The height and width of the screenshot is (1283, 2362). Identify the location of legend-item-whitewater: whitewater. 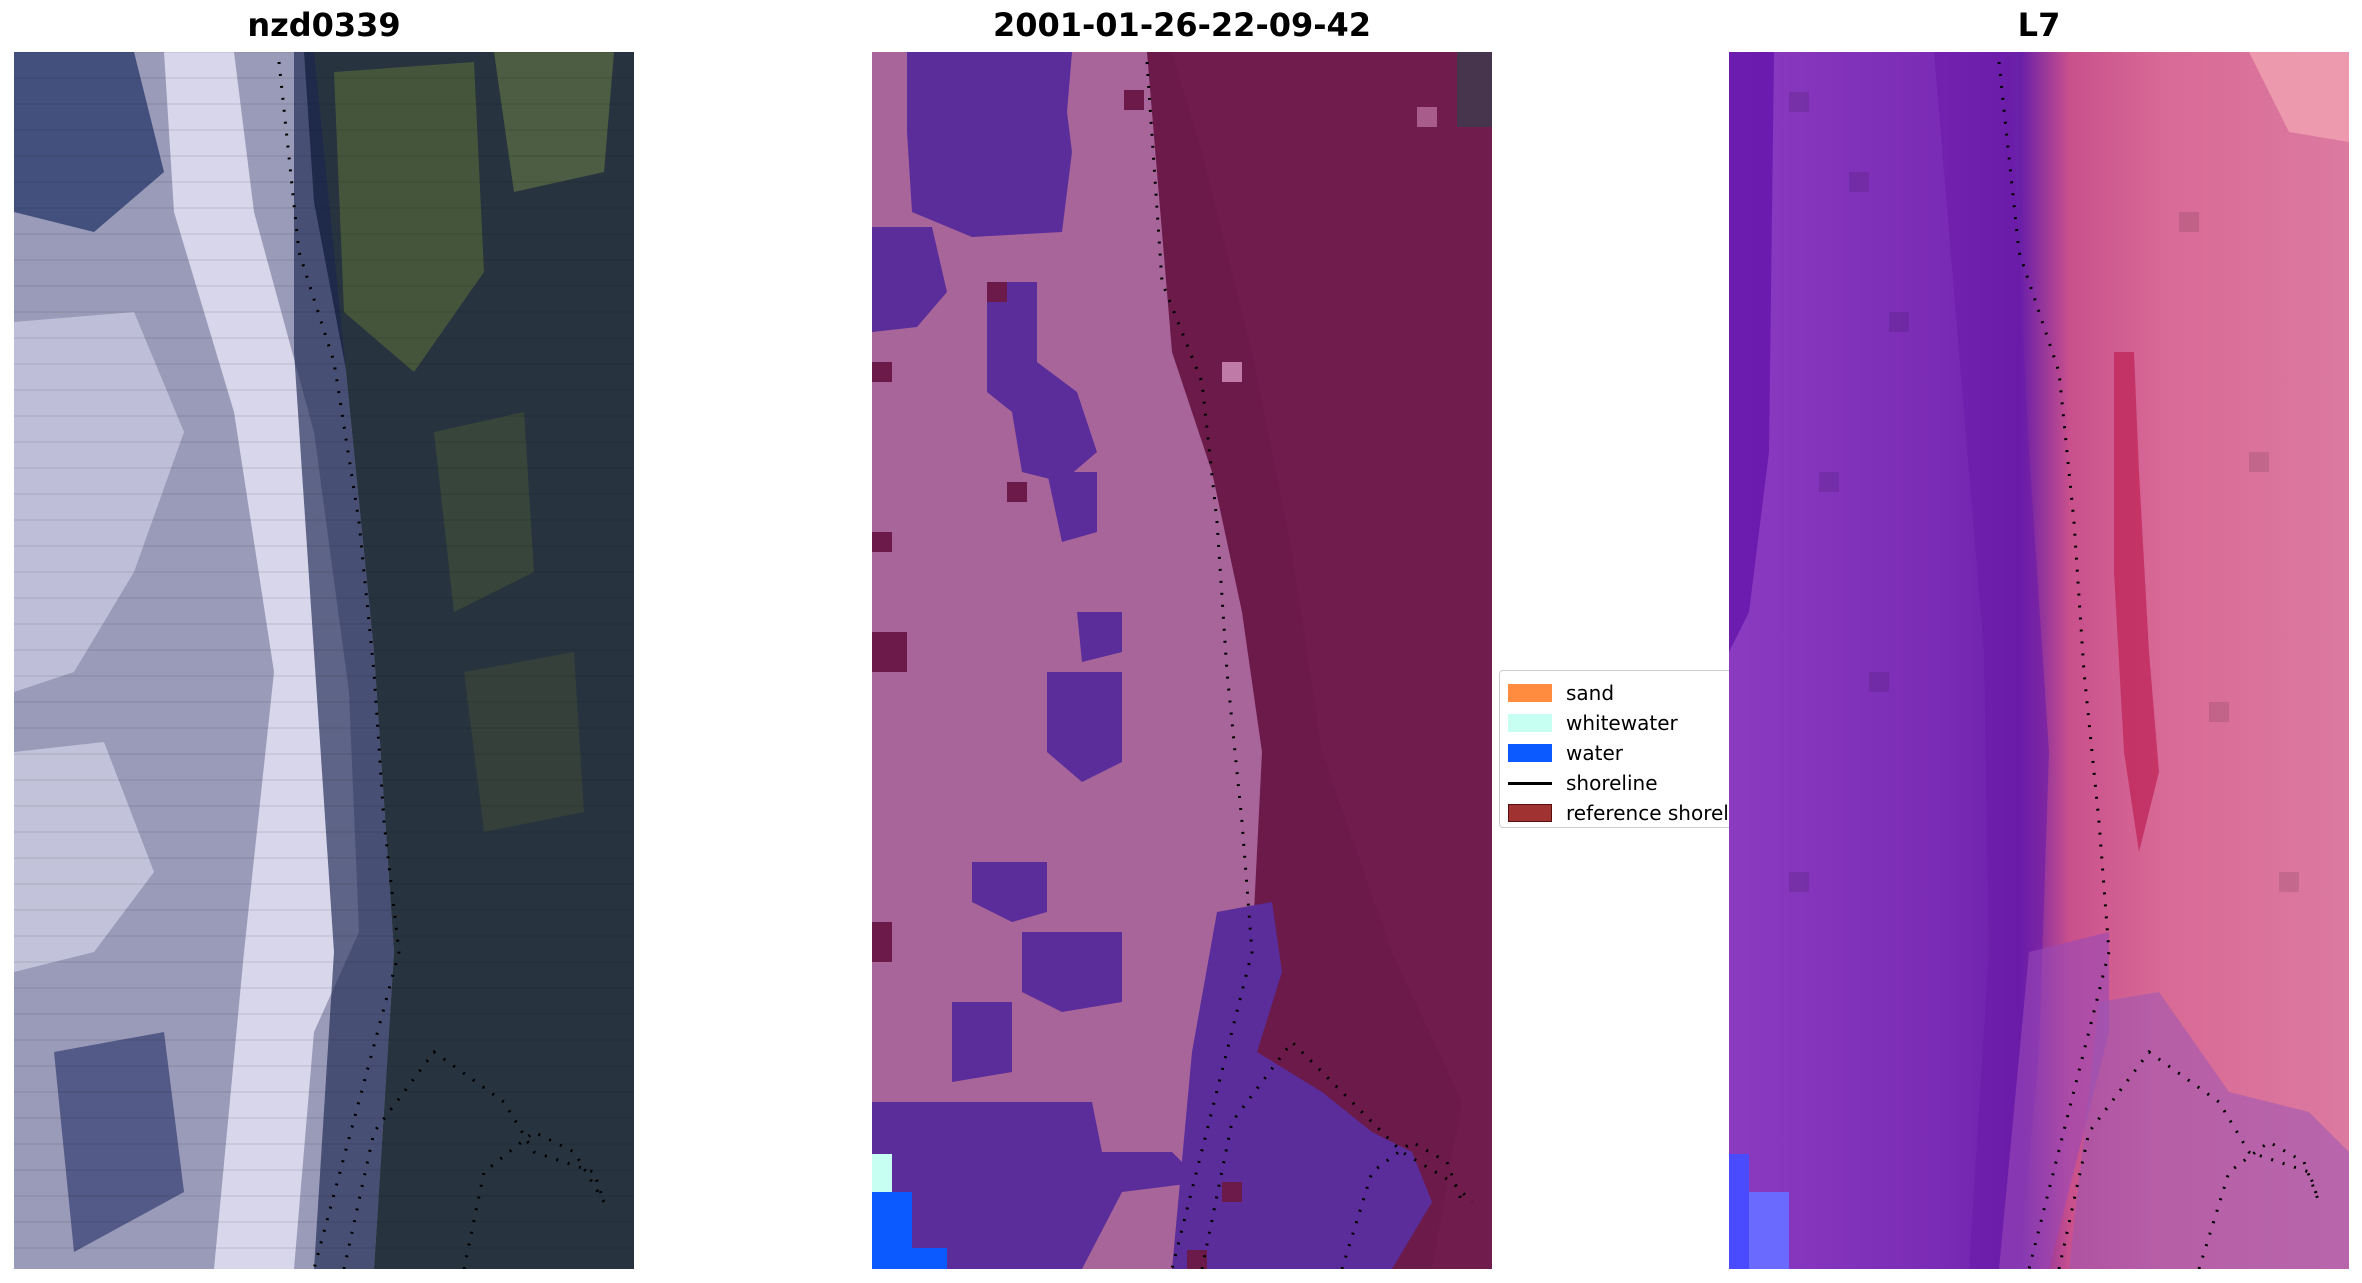
(1621, 723).